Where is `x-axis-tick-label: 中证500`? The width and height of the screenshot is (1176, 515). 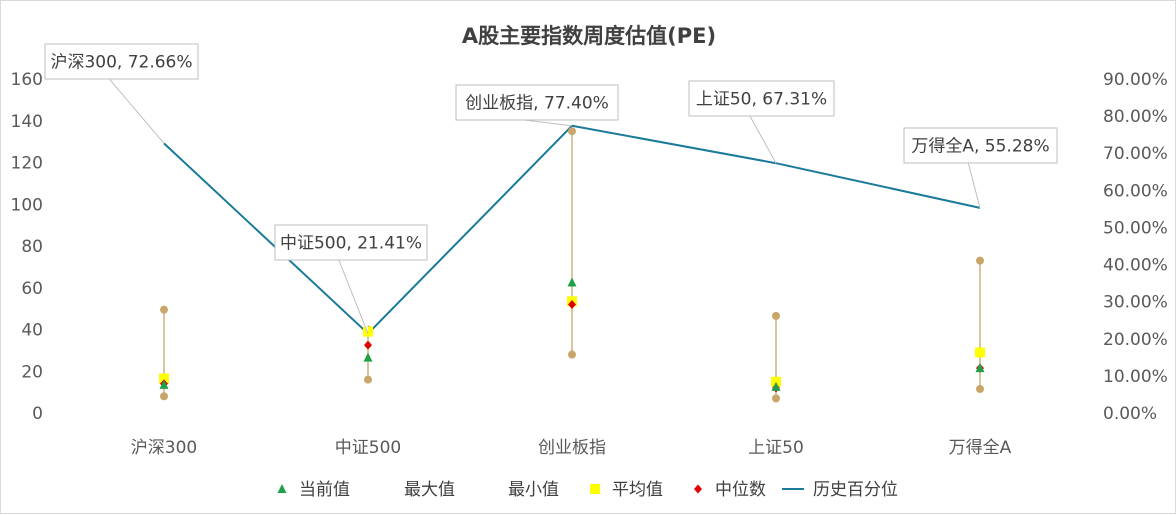 x-axis-tick-label: 中证500 is located at coordinates (368, 448).